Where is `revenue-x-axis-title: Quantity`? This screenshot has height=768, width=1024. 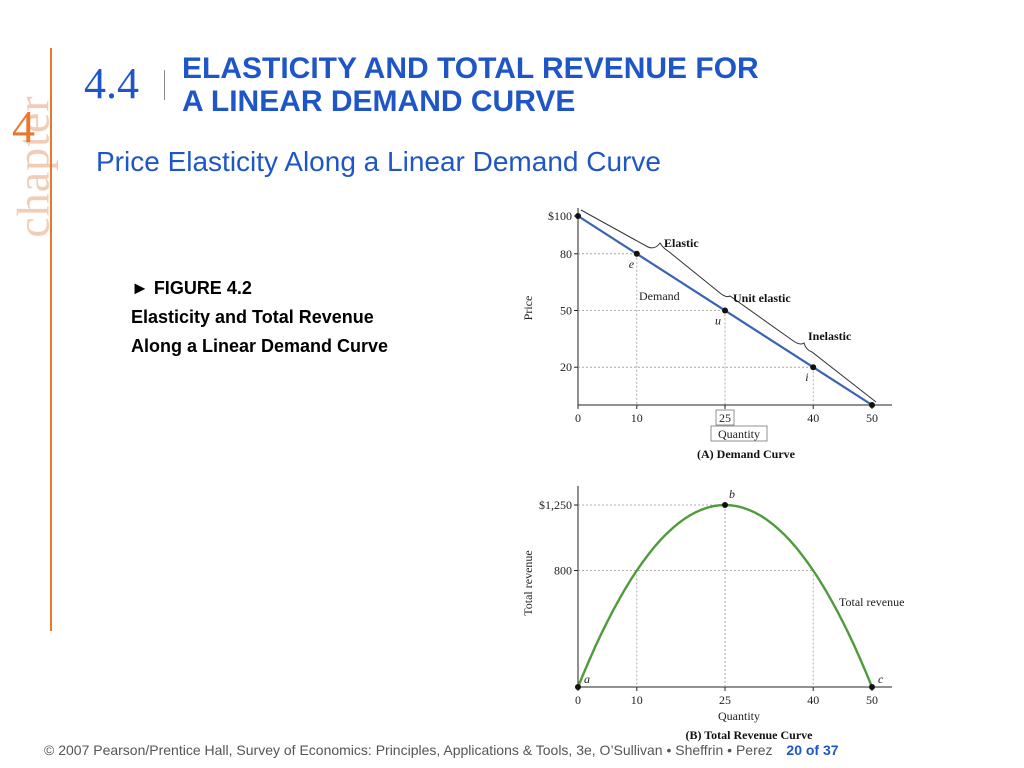 revenue-x-axis-title: Quantity is located at coordinates (739, 716).